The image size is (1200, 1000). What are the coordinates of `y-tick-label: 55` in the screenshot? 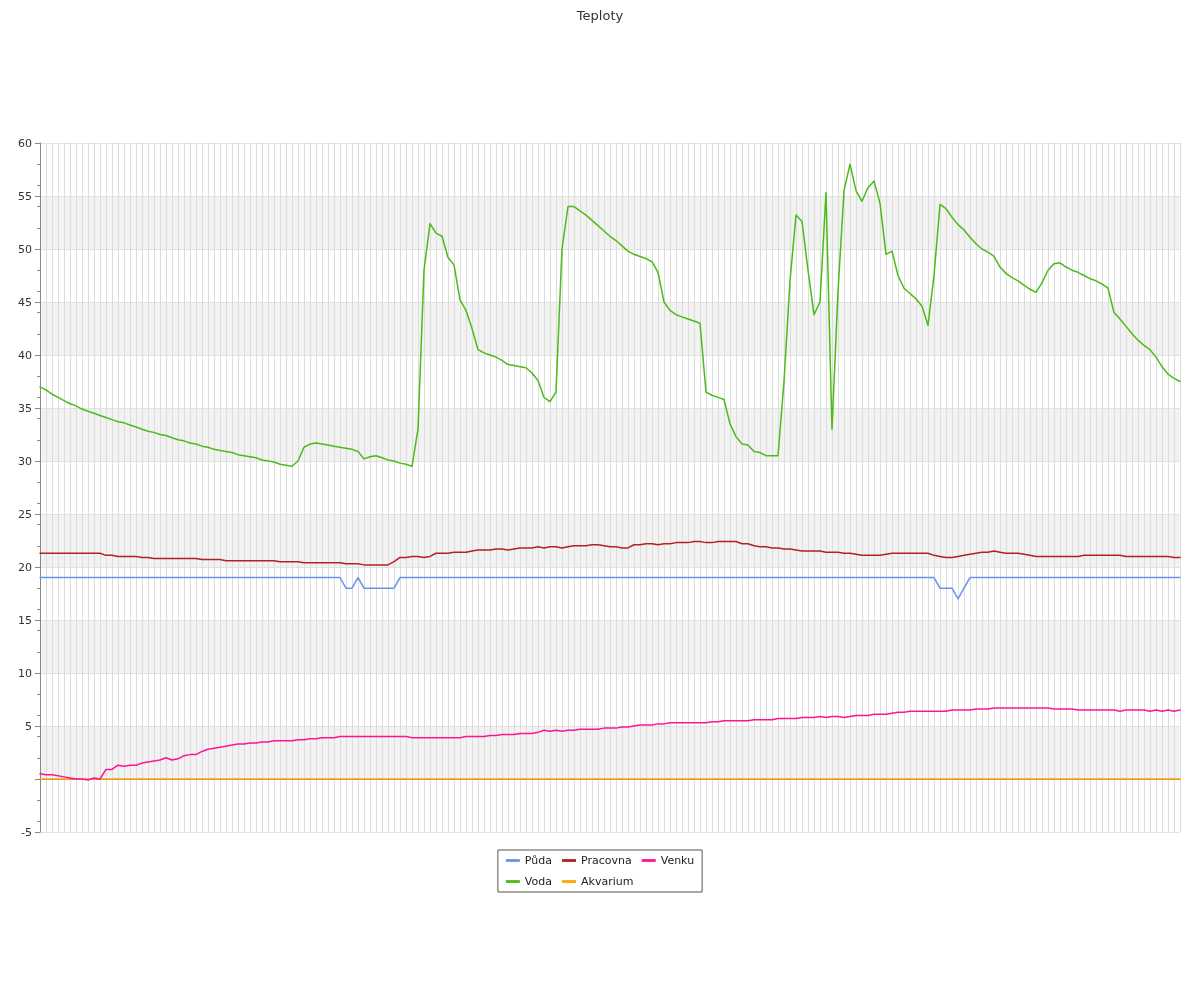 It's located at (25, 196).